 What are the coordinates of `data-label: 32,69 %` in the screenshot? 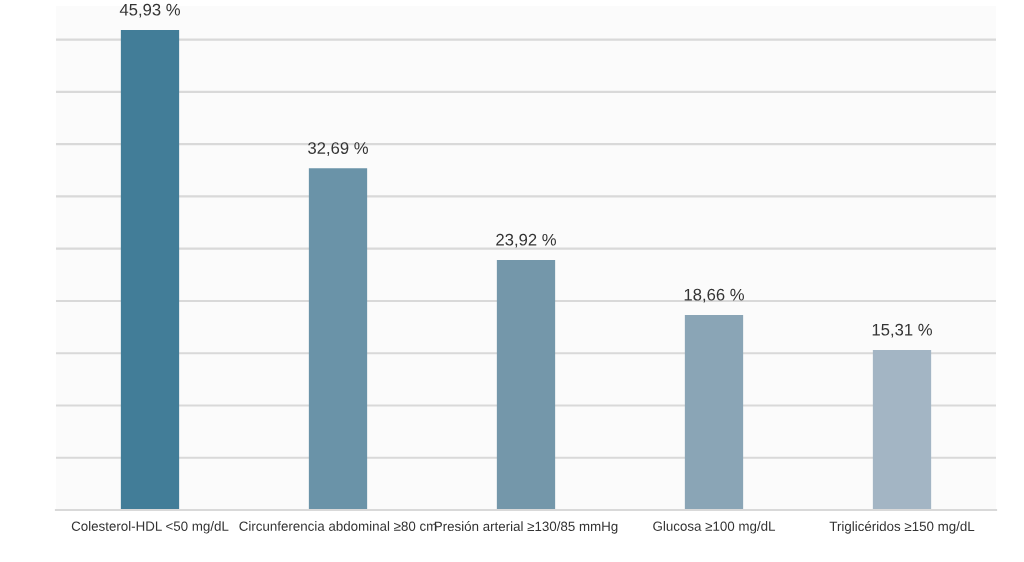 It's located at (338, 149).